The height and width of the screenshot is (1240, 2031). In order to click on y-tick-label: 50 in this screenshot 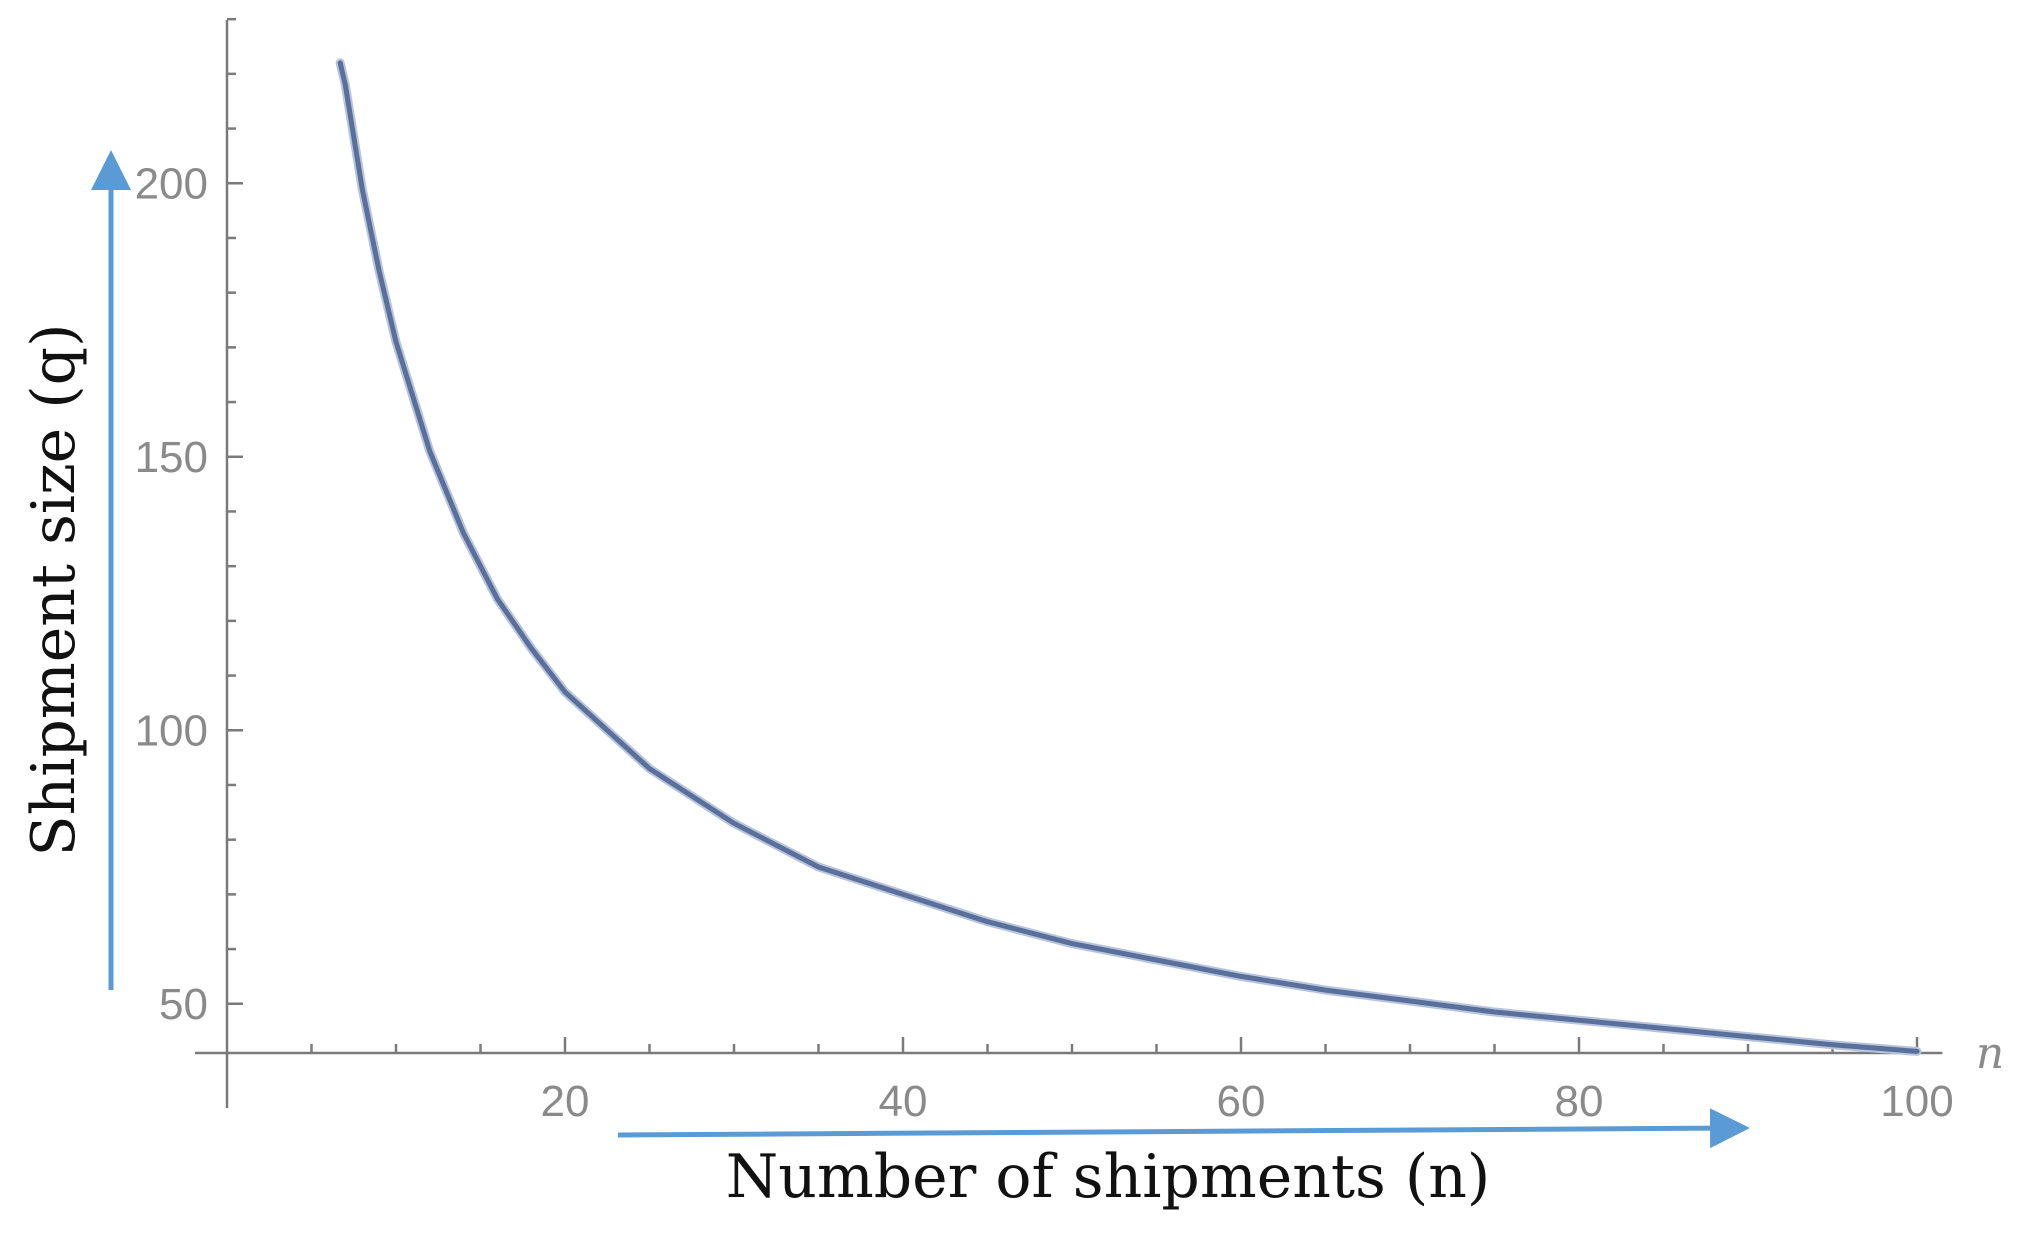, I will do `click(183, 1004)`.